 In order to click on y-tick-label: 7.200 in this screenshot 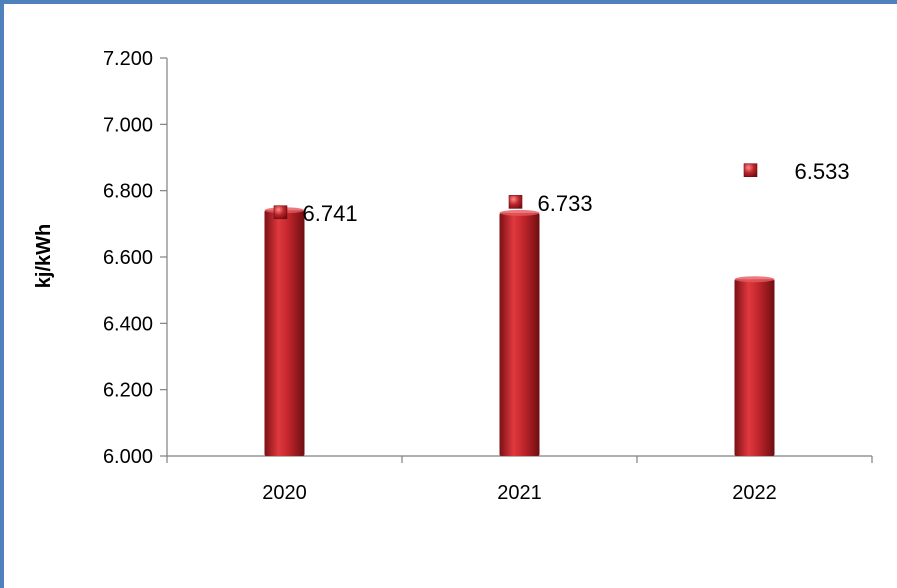, I will do `click(128, 59)`.